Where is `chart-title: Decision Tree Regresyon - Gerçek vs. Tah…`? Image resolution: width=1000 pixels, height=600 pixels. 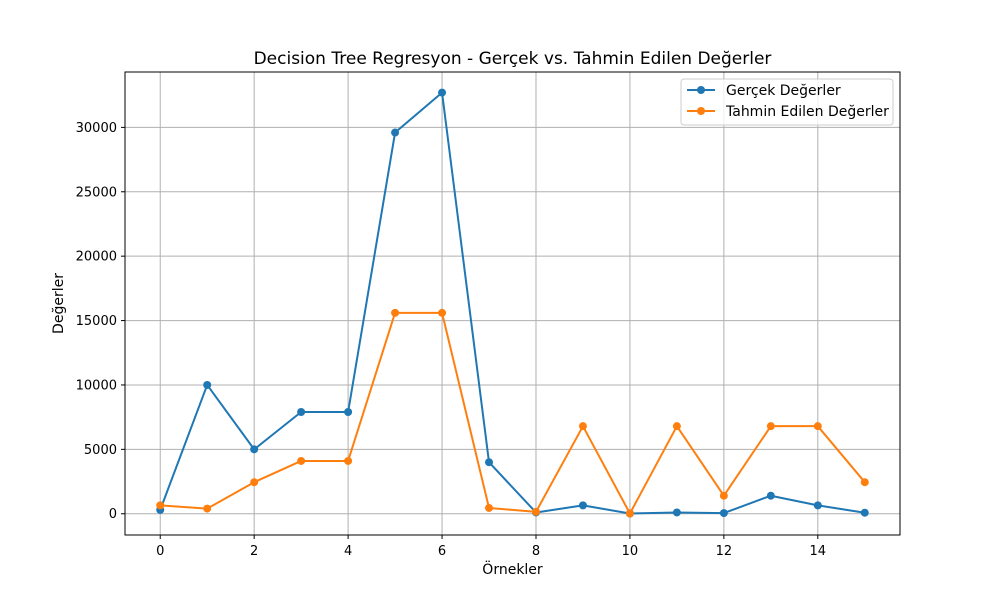 chart-title: Decision Tree Regresyon - Gerçek vs. Tah… is located at coordinates (513, 59).